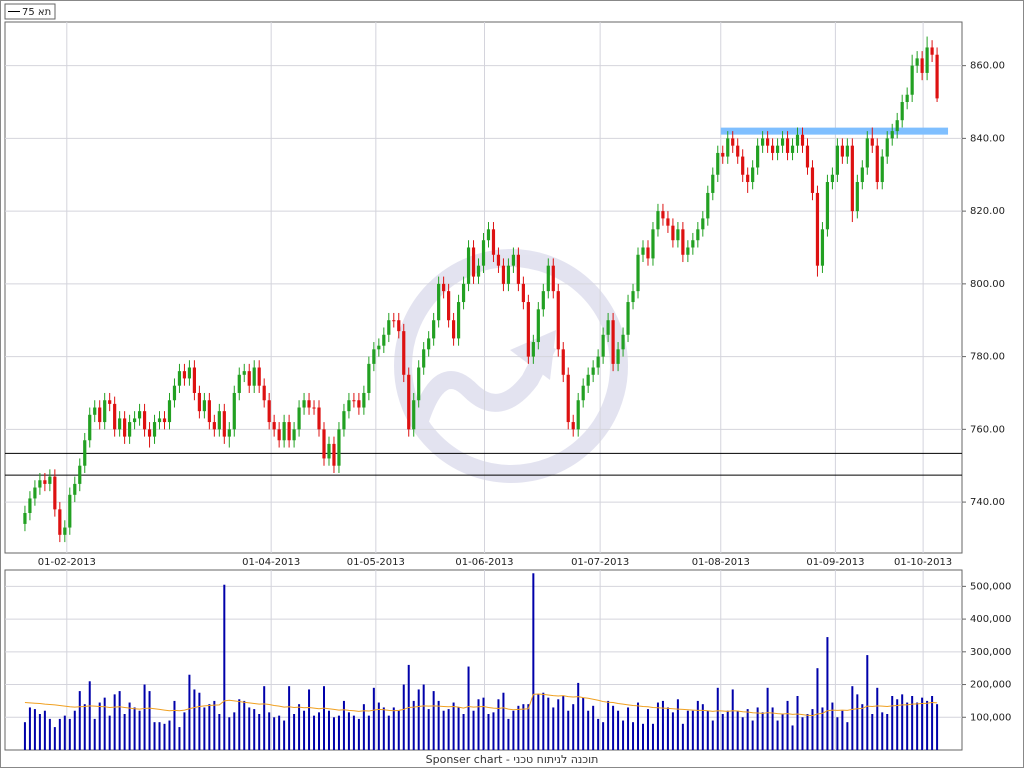 This screenshot has height=768, width=1024. I want to click on moving-average, so click(481, 705).